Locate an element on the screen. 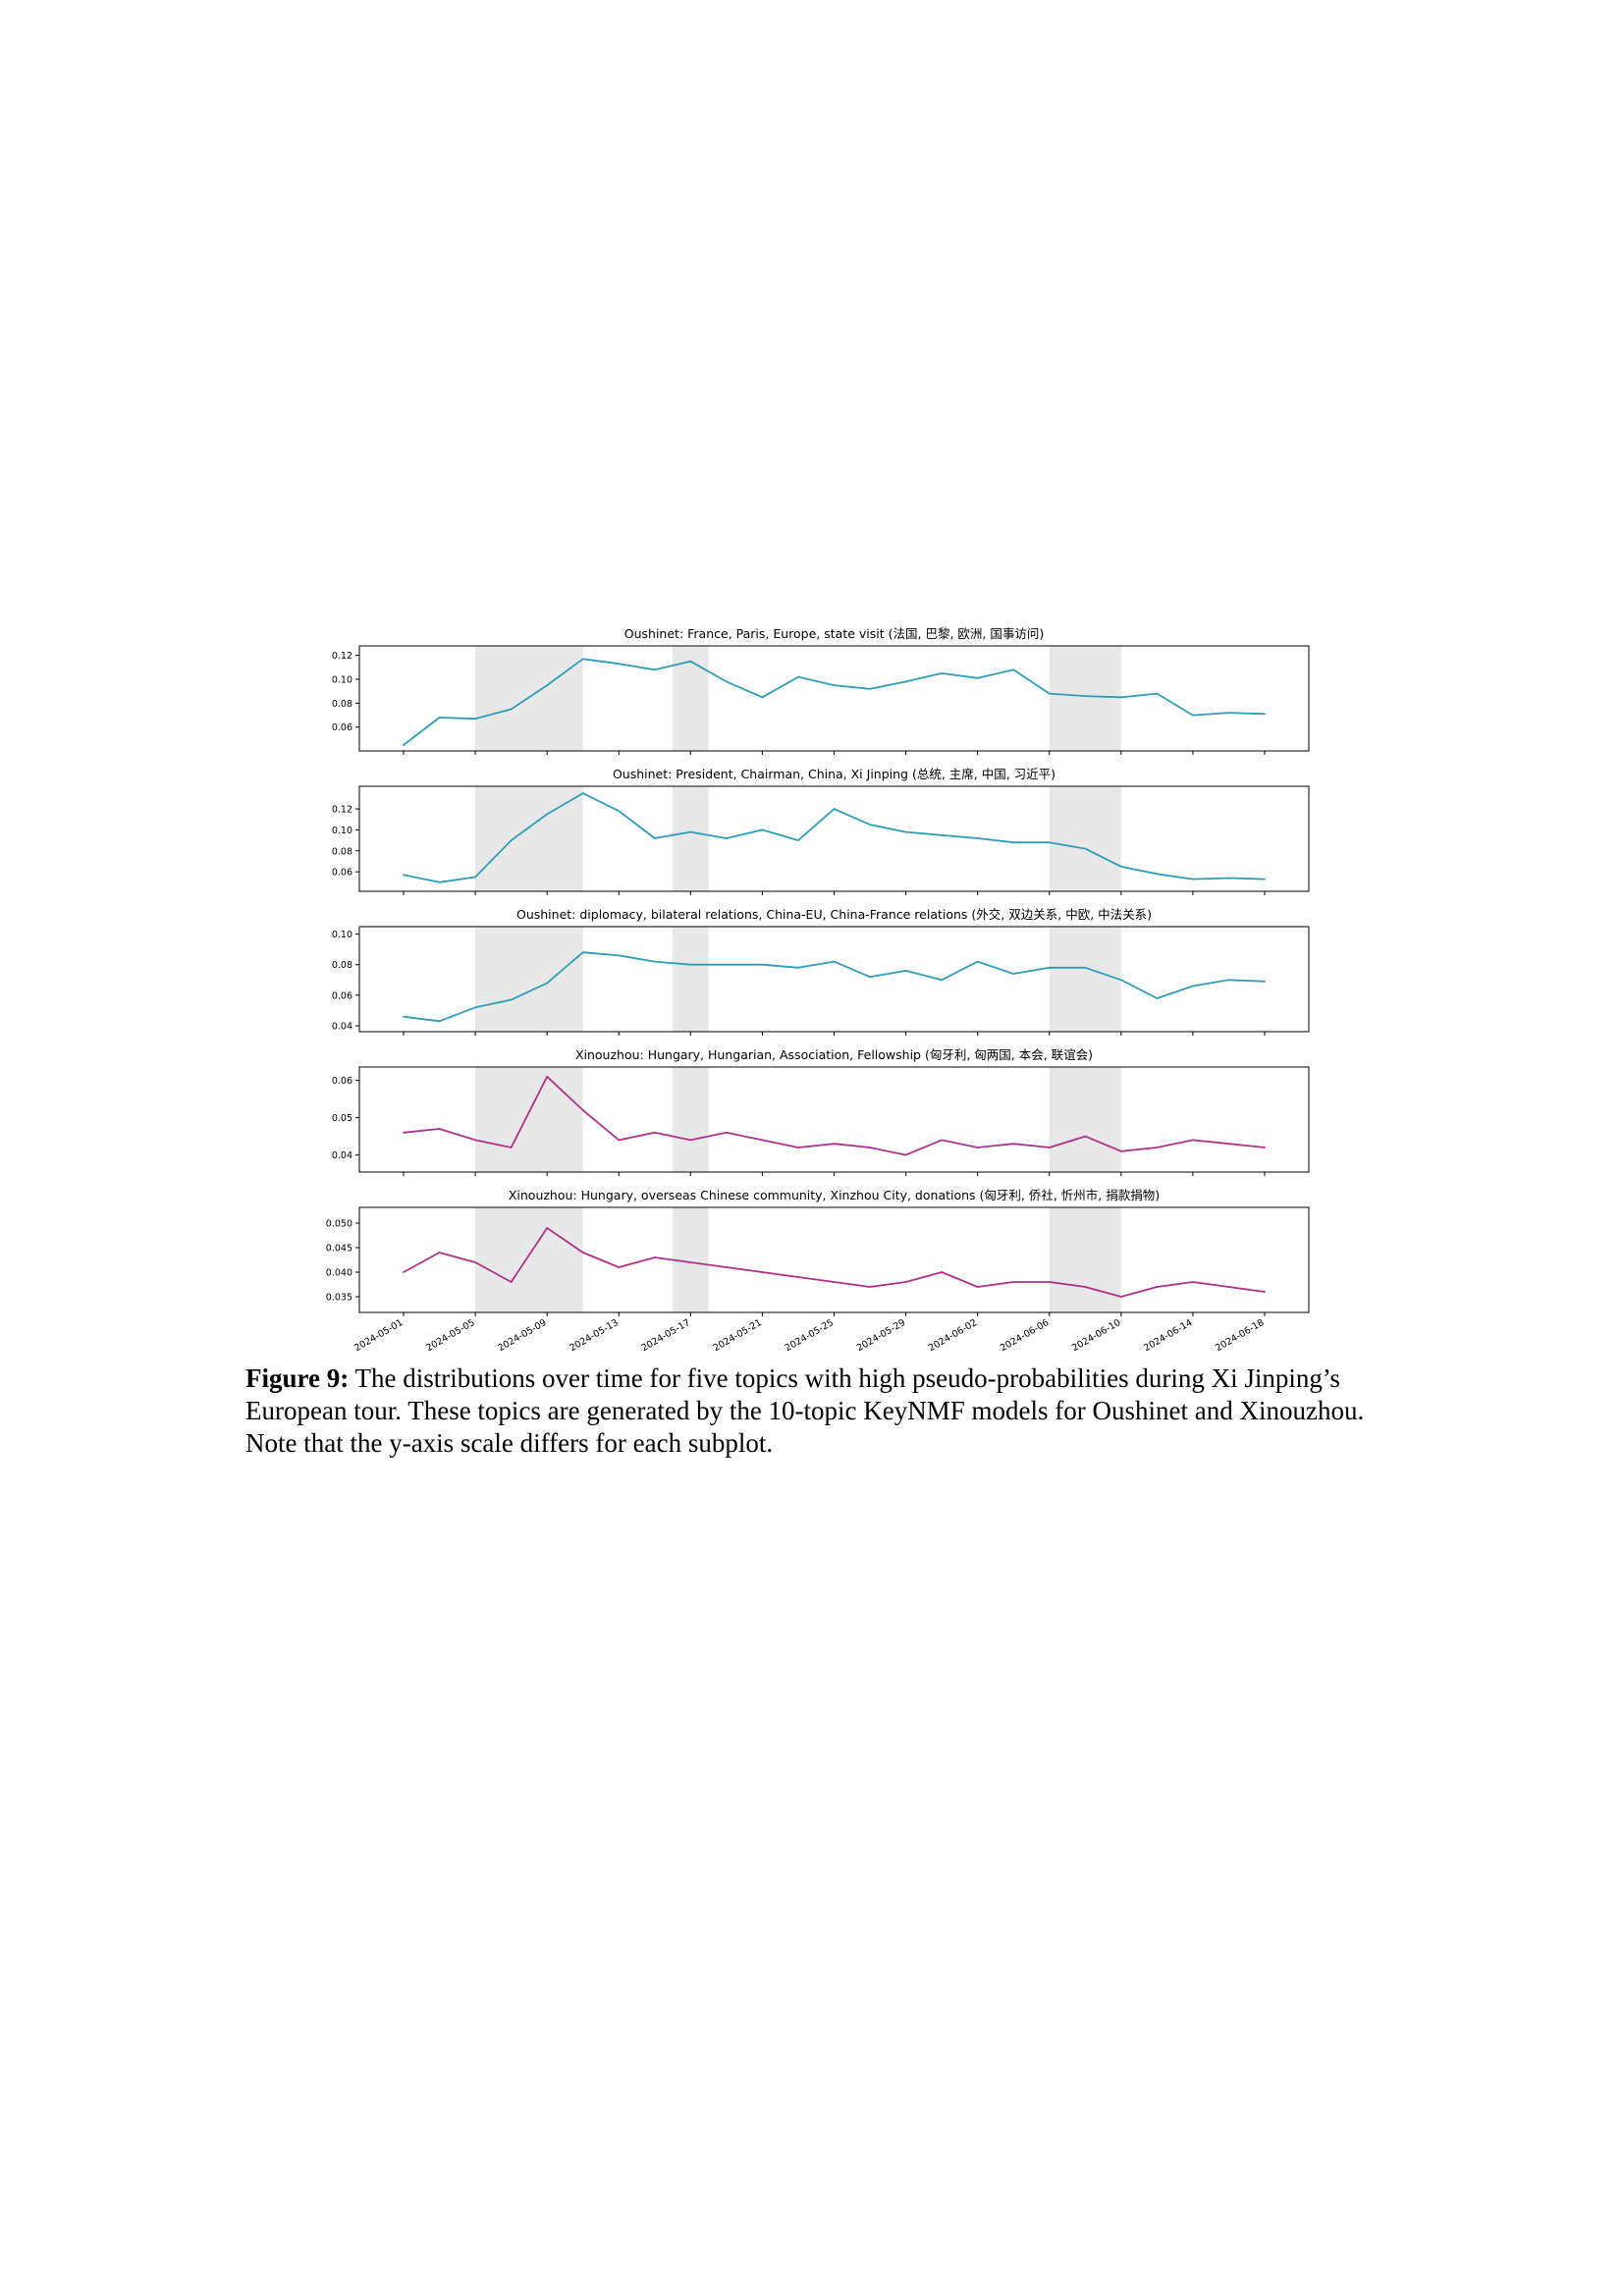 The height and width of the screenshot is (2296, 1624). x-tick-label: 2024-06-18 is located at coordinates (1240, 1336).